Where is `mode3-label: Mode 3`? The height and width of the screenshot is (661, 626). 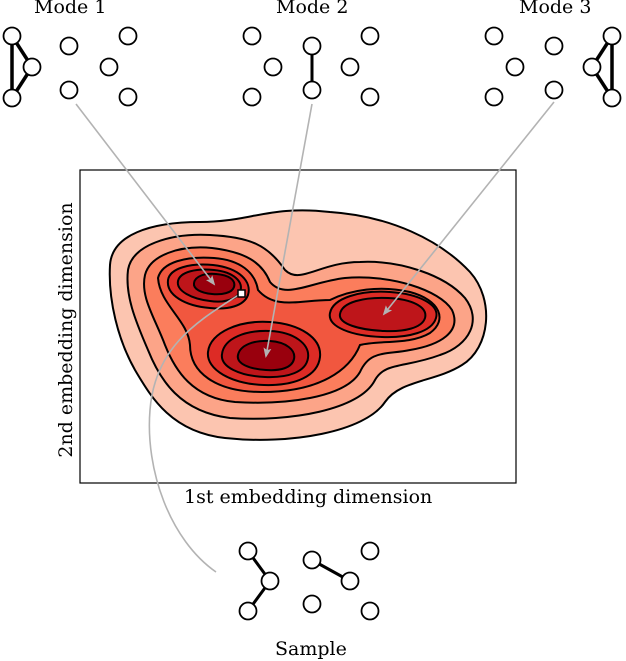 mode3-label: Mode 3 is located at coordinates (555, 9).